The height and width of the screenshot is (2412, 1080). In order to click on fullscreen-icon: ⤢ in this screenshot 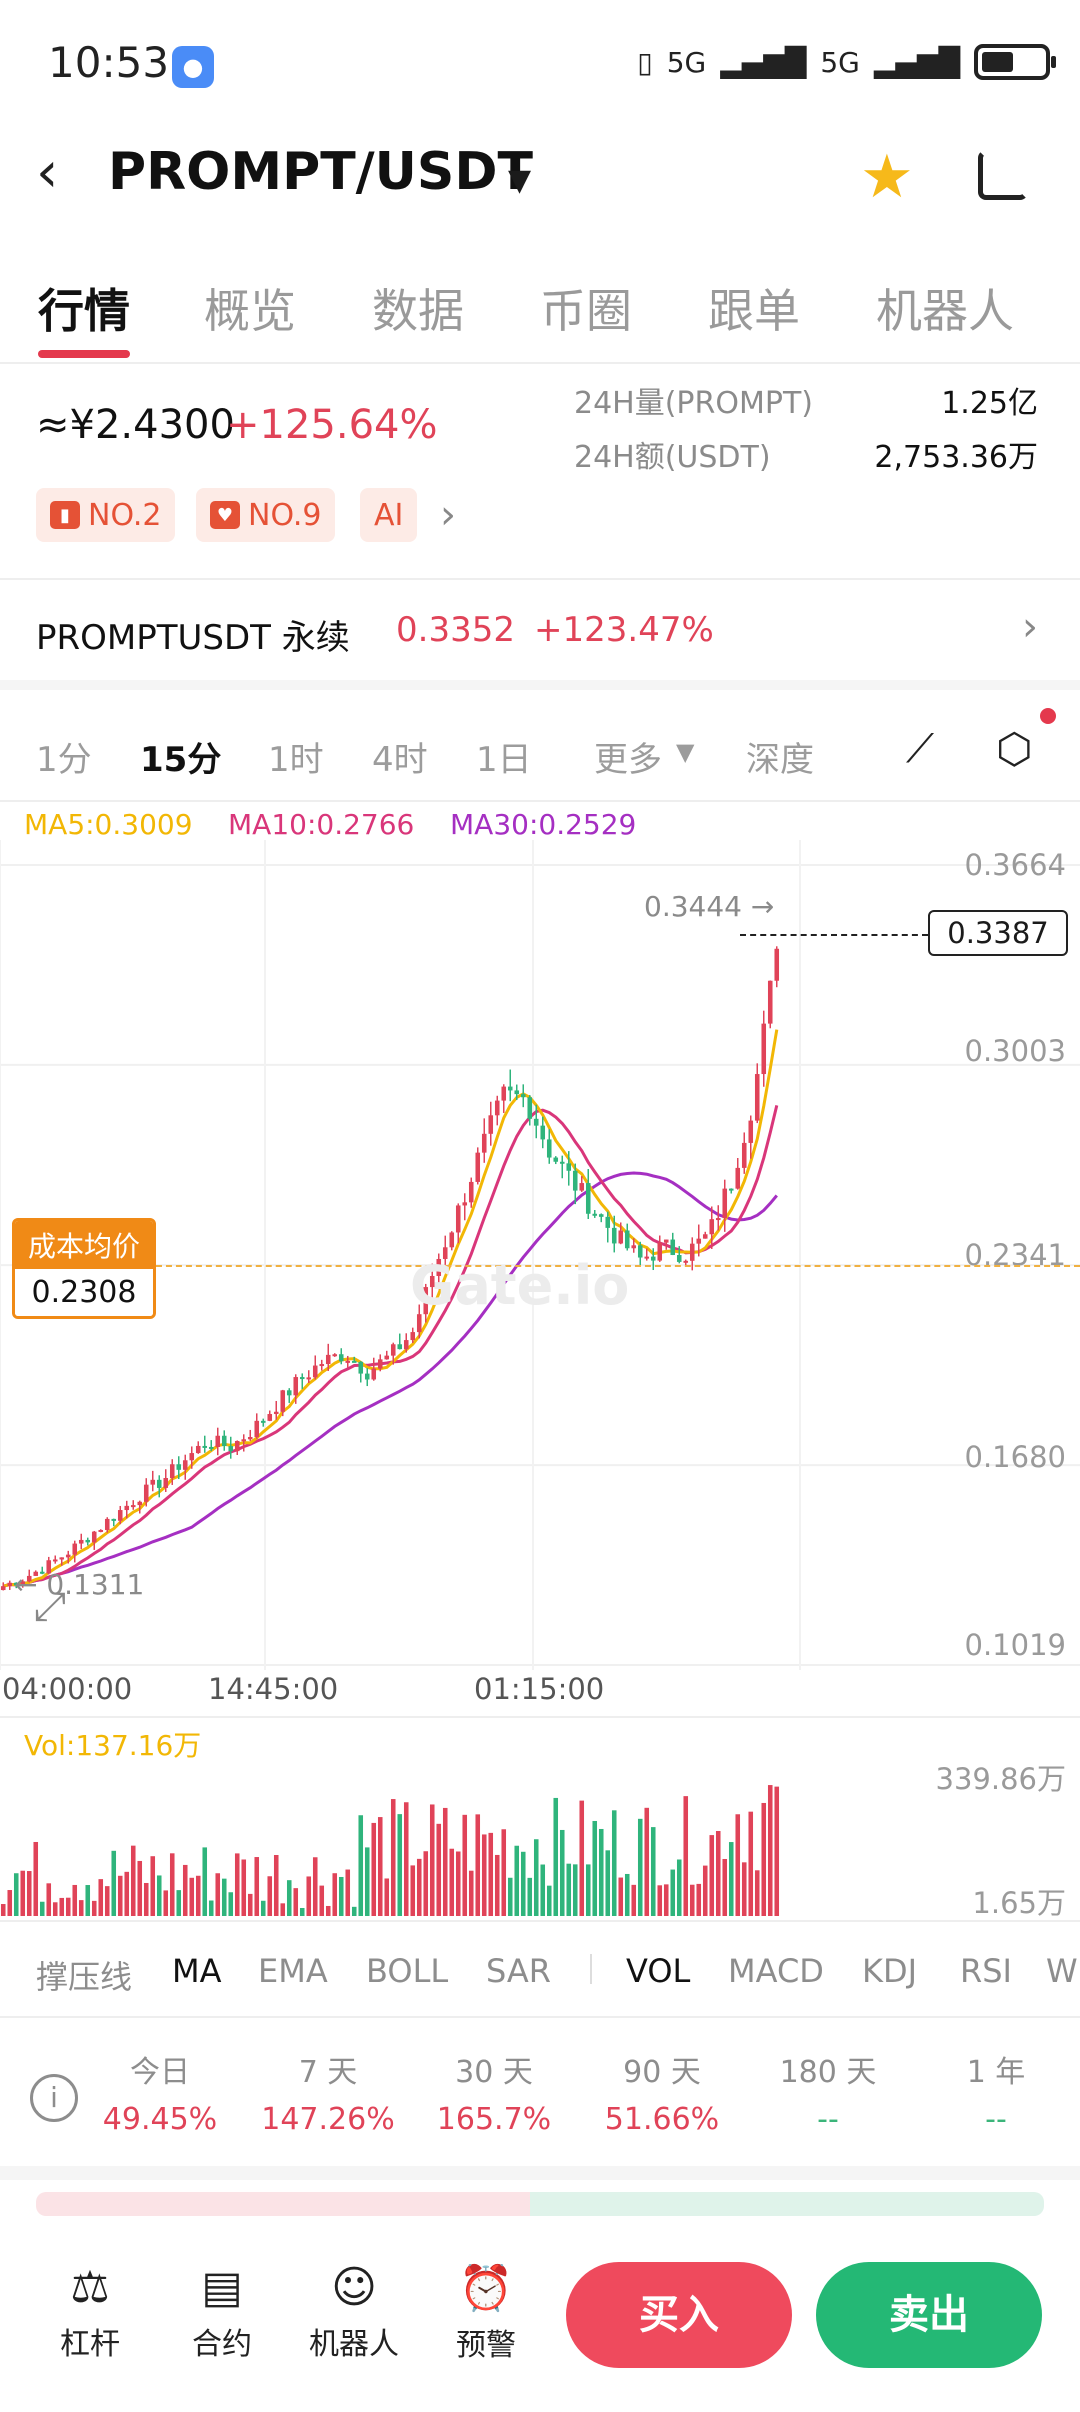, I will do `click(50, 1607)`.